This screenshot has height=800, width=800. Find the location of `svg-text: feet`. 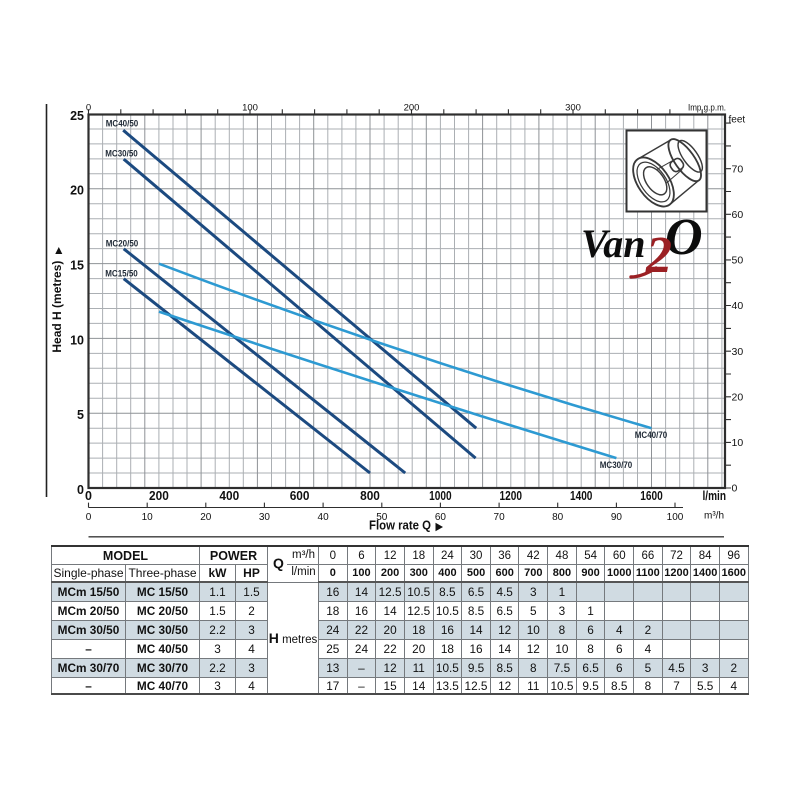

svg-text: feet is located at coordinates (737, 120).